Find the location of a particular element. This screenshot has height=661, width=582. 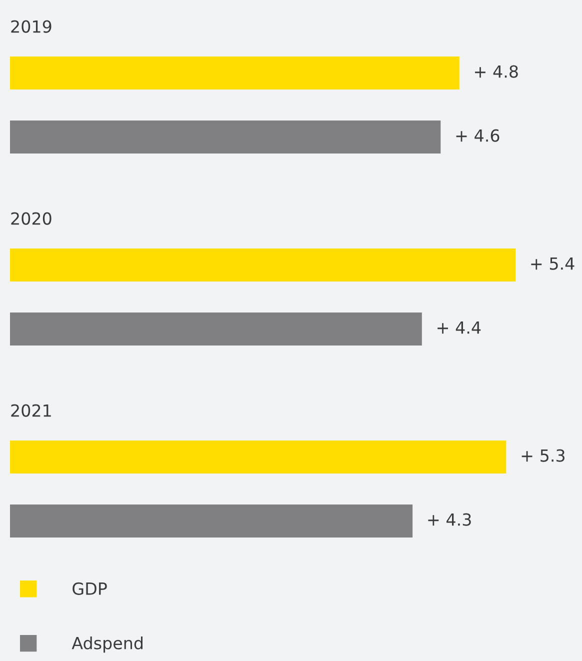

y-tick-label: 2019 is located at coordinates (31, 26).